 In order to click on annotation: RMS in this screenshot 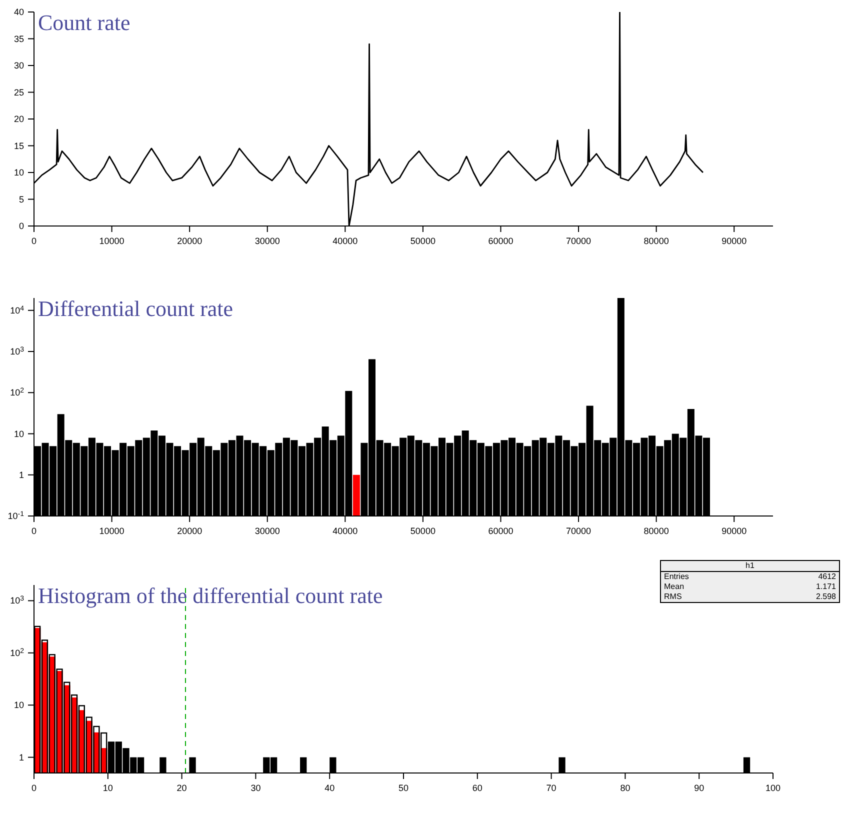, I will do `click(673, 597)`.